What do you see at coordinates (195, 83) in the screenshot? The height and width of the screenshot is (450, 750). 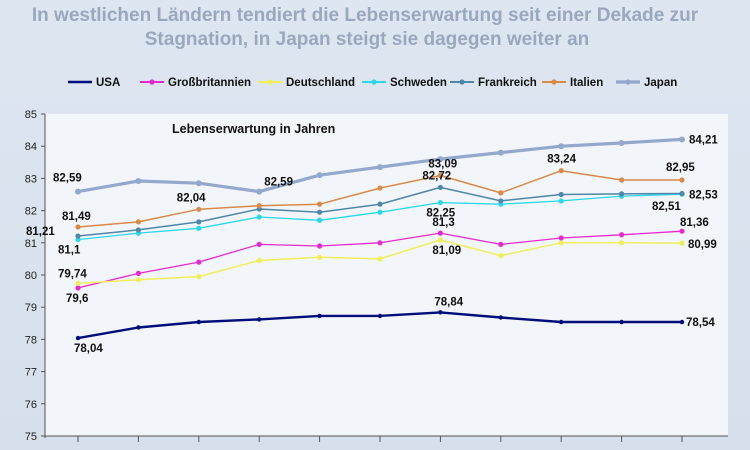 I see `legend-item: Großbritannien` at bounding box center [195, 83].